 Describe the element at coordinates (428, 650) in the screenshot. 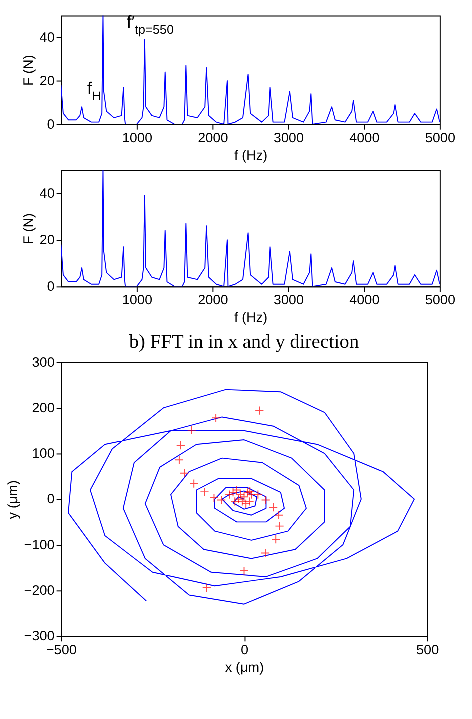

I see `x-tick-label: 500` at that location.